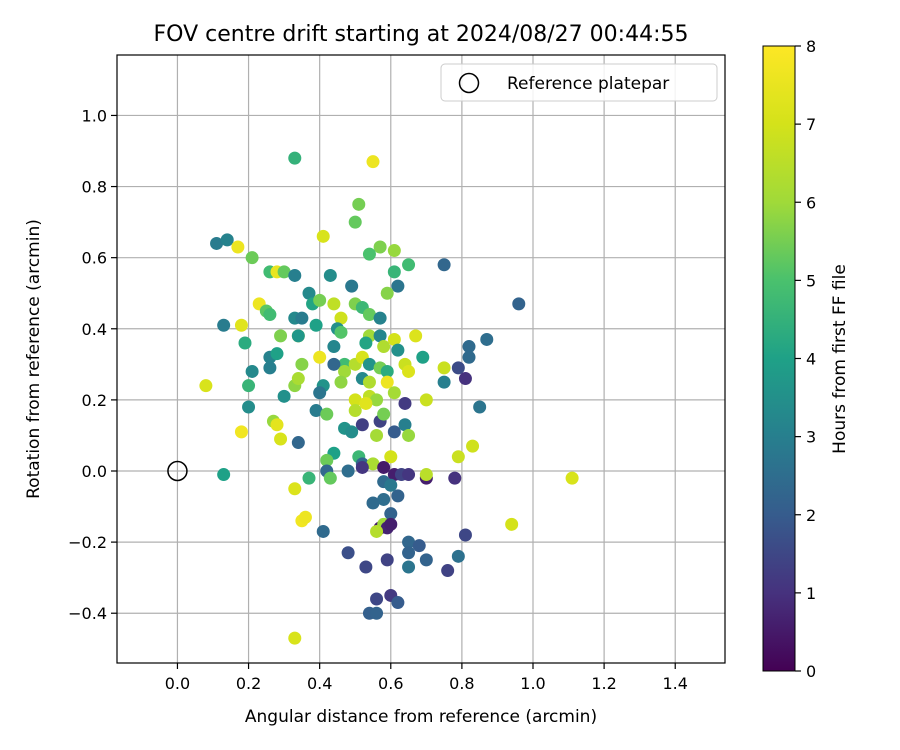  Describe the element at coordinates (87, 542) in the screenshot. I see `y-tick-label: −0.2` at that location.